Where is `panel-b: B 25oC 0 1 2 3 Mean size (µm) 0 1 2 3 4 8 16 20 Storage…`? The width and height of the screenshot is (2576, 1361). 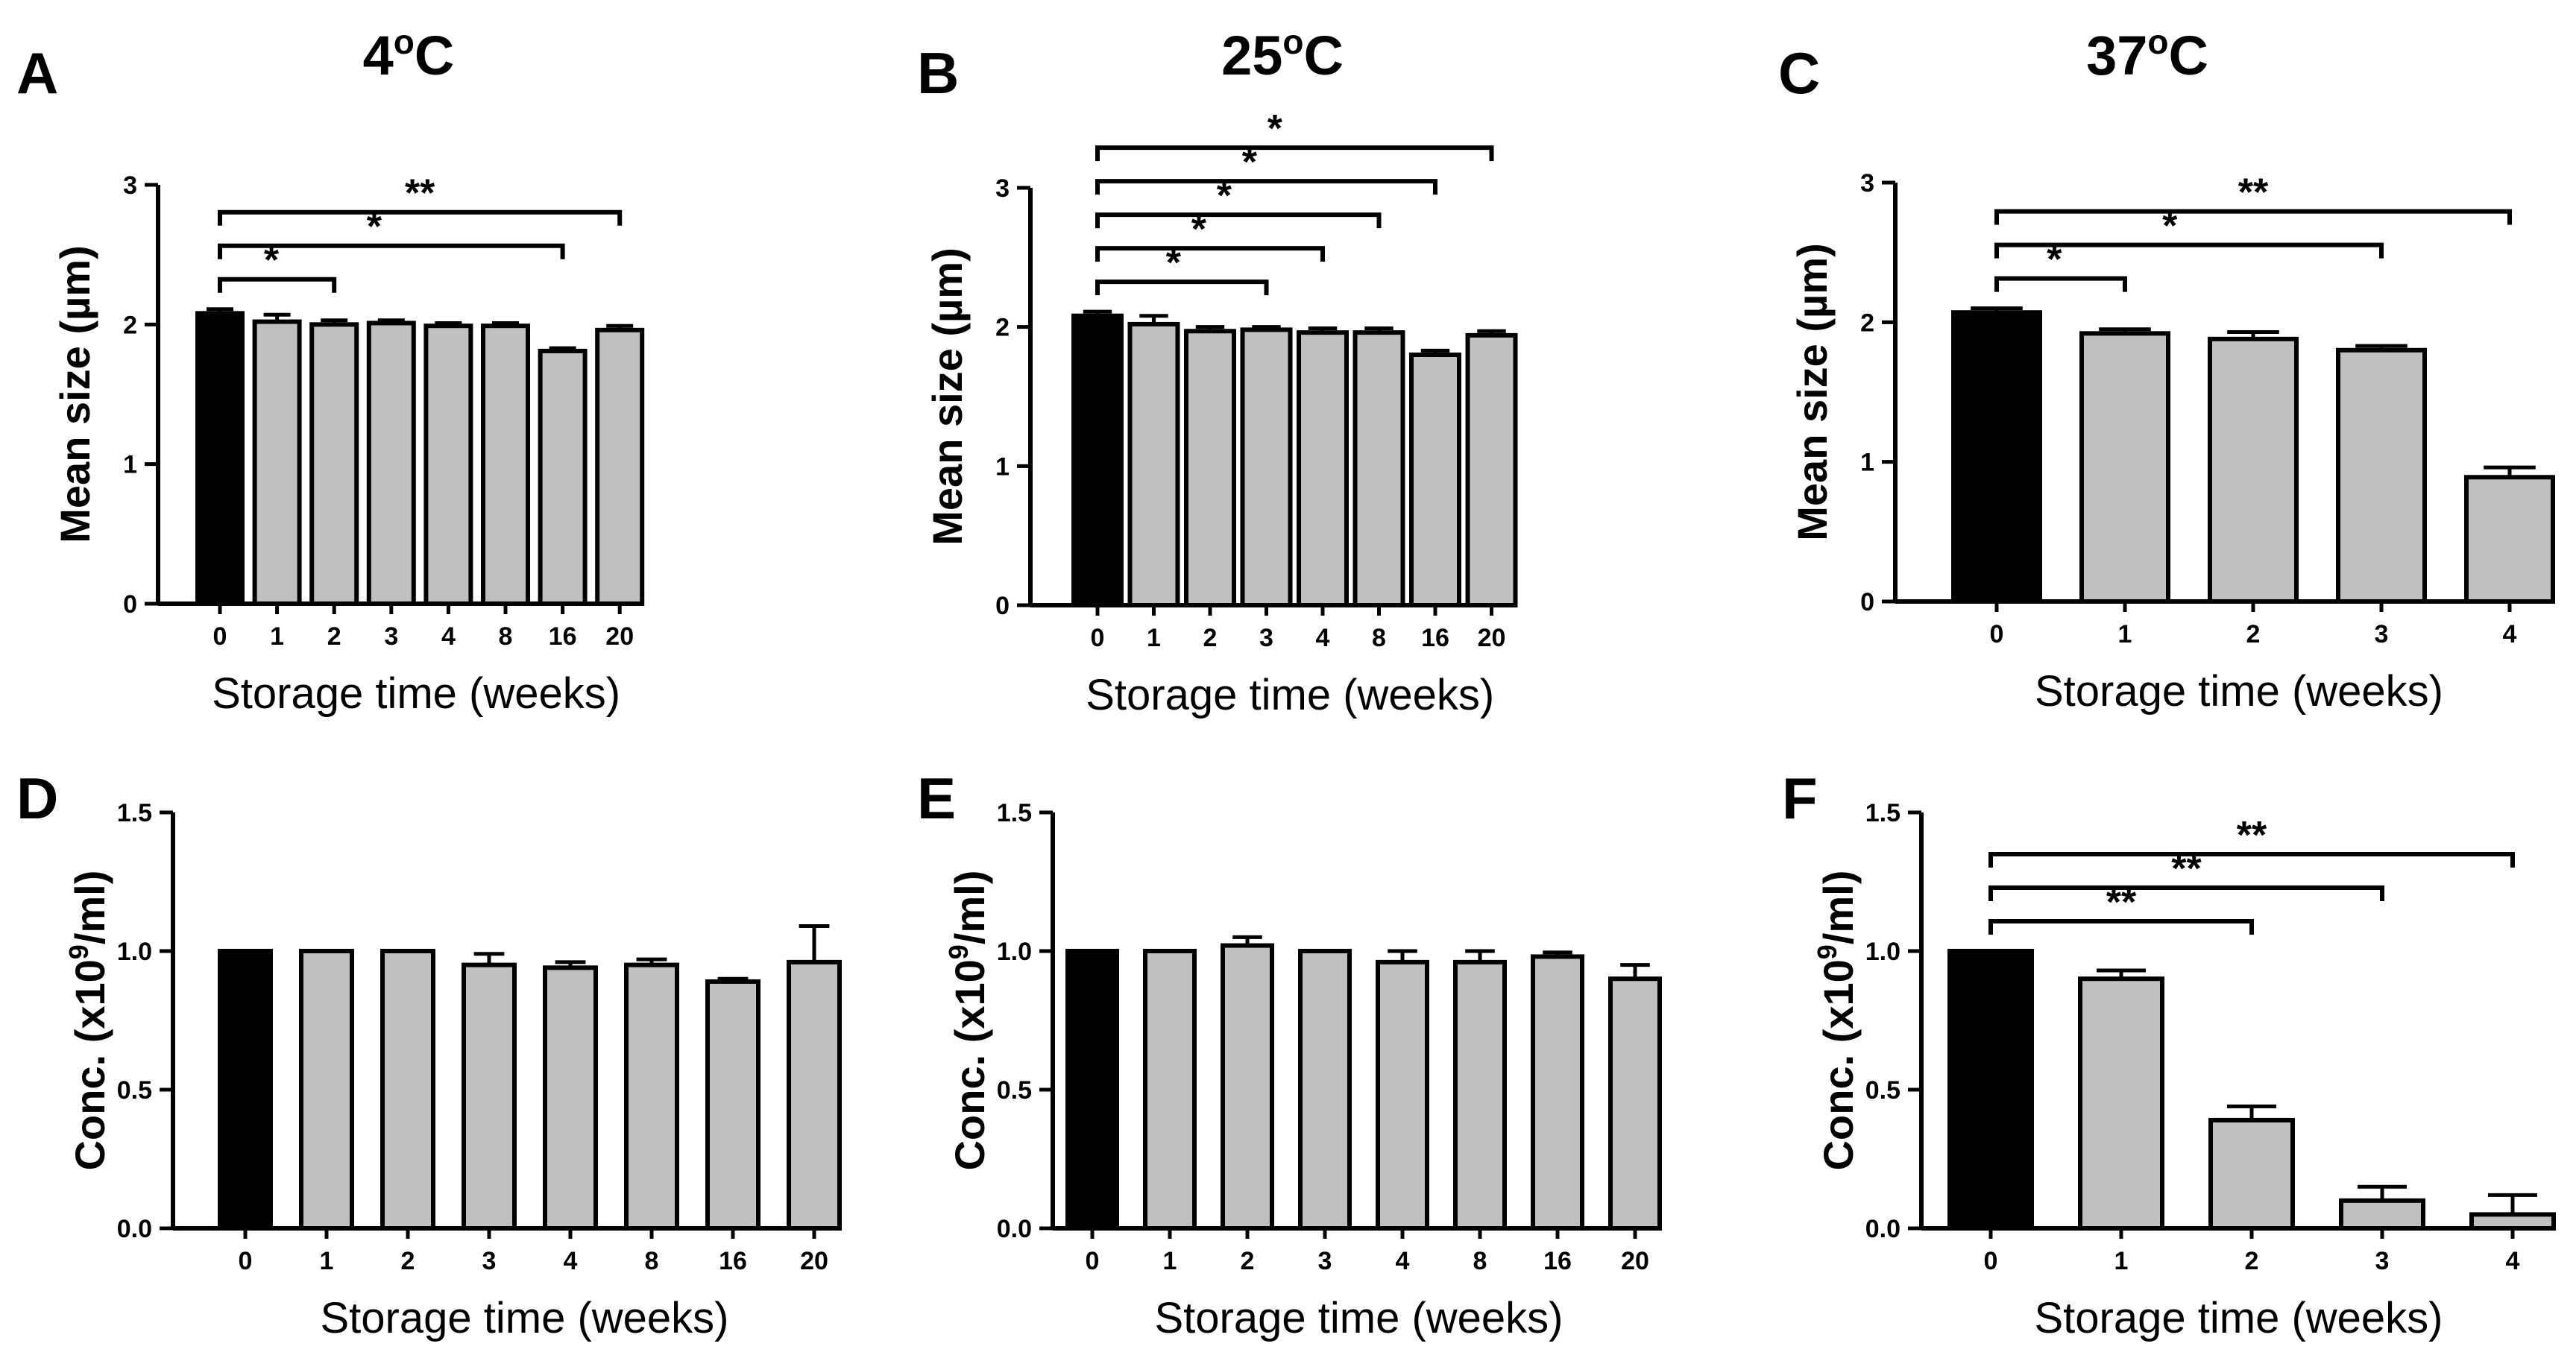
panel-b: B 25oC 0 1 2 3 Mean size (µm) 0 1 2 3 4 8 16 20 Storage… is located at coordinates (1217, 370).